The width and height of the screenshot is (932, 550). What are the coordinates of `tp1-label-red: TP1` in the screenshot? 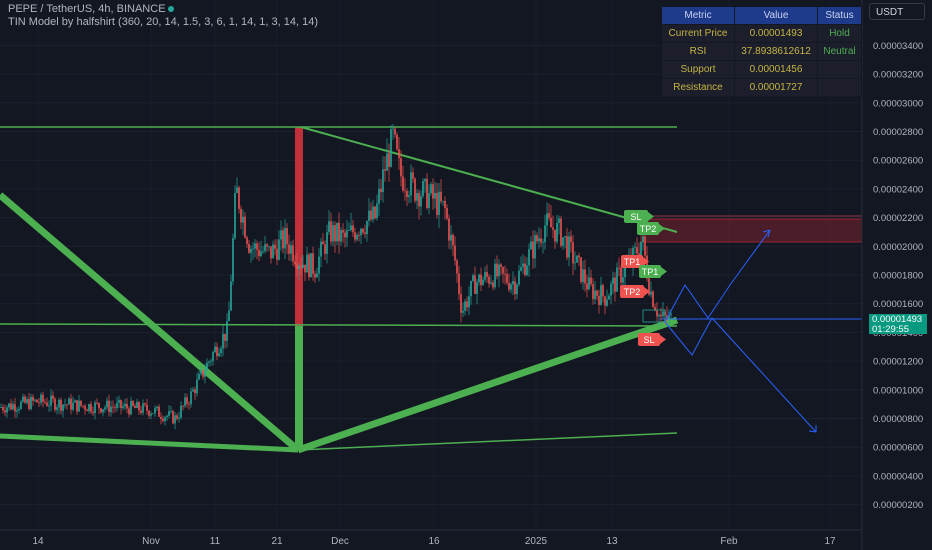 It's located at (635, 261).